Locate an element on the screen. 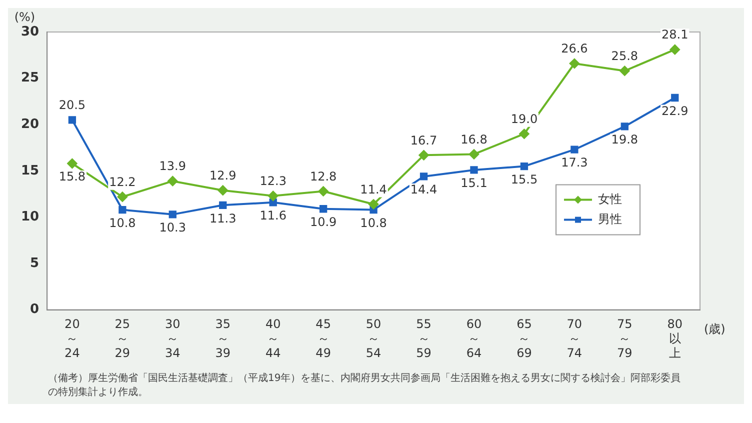 The image size is (752, 423). y-tick-label: 20 is located at coordinates (30, 124).